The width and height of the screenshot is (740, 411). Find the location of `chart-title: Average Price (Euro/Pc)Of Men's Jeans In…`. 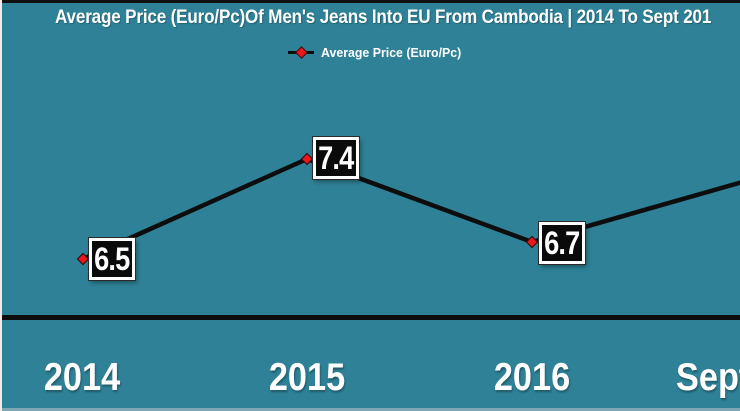

chart-title: Average Price (Euro/Pc)Of Men's Jeans In… is located at coordinates (383, 17).